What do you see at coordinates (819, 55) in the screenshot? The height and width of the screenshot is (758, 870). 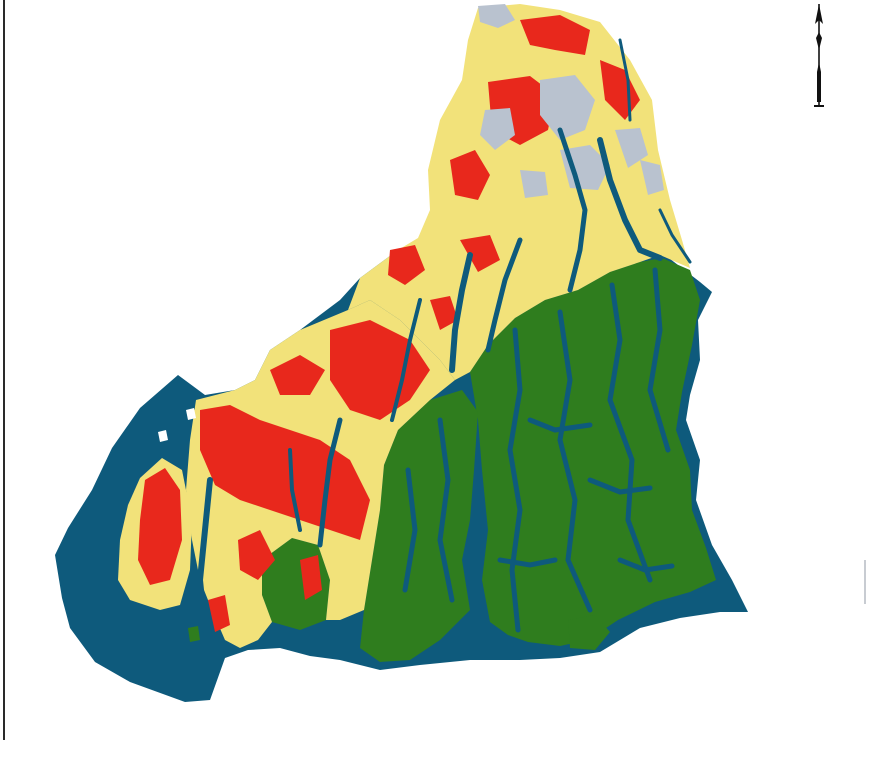 I see `north-arrow-icon` at bounding box center [819, 55].